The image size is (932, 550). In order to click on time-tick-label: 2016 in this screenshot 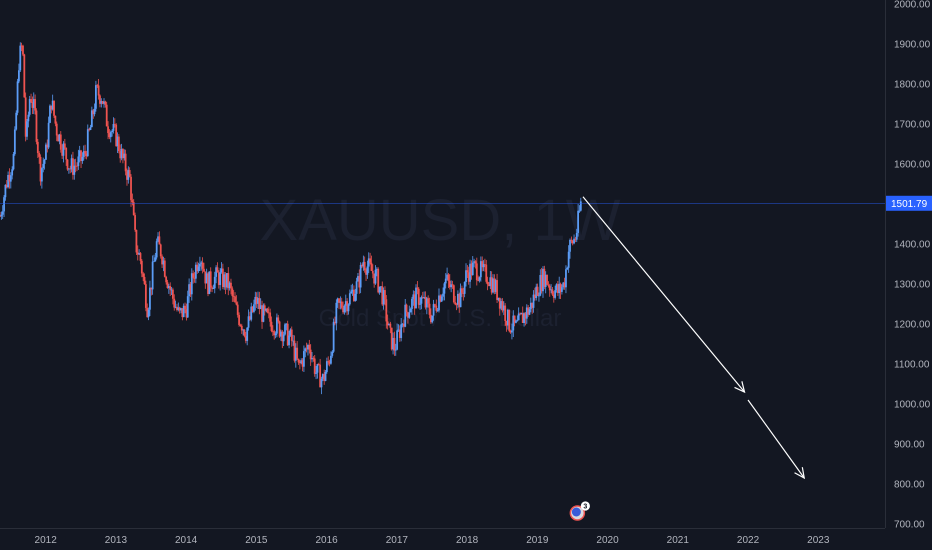, I will do `click(326, 540)`.